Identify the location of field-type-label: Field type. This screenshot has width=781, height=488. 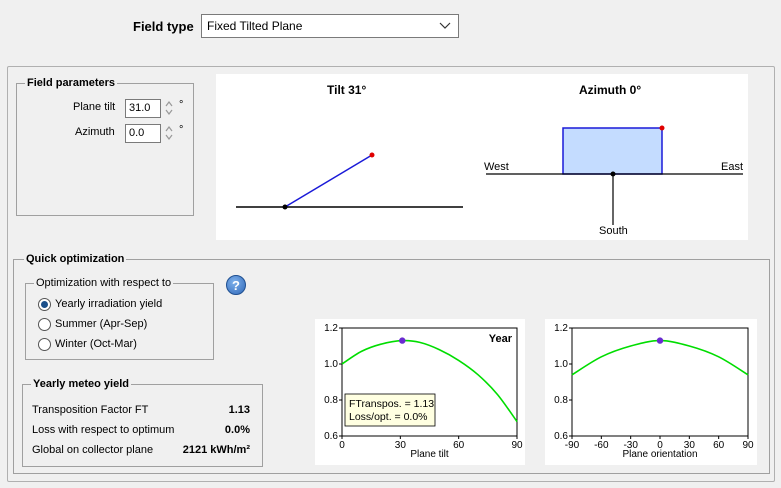
(163, 26).